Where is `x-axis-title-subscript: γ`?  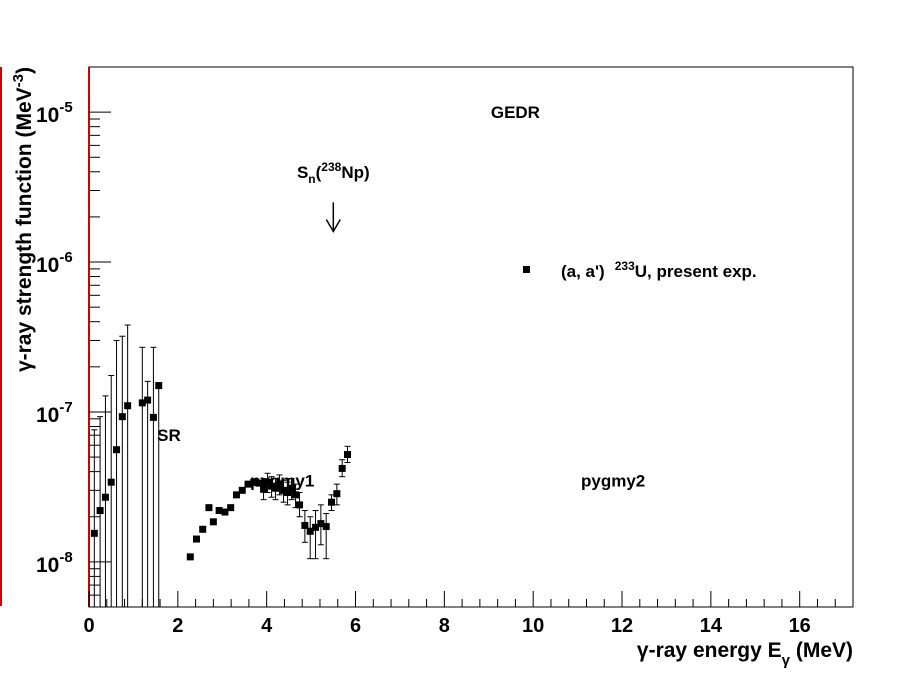
x-axis-title-subscript: γ is located at coordinates (786, 660).